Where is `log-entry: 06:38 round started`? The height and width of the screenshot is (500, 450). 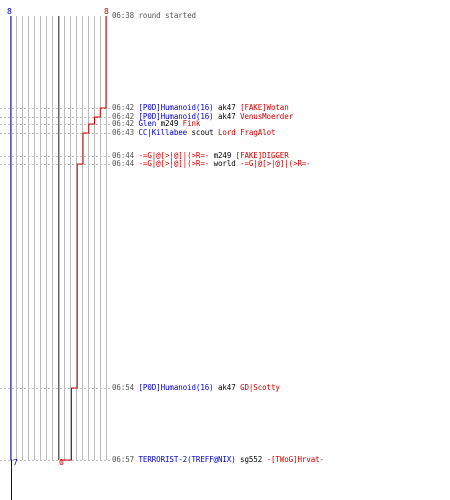 log-entry: 06:38 round started is located at coordinates (154, 15).